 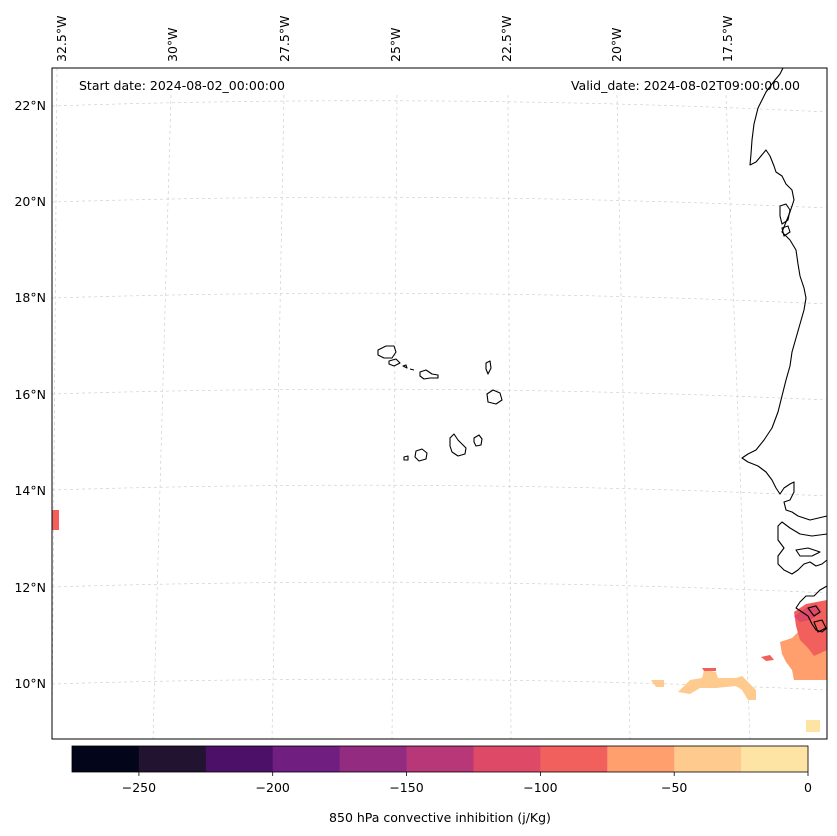 I want to click on latitude-labels: 22°N 20°N 18°N 16°N 14°N 12°N 10°N, so click(x=30, y=394).